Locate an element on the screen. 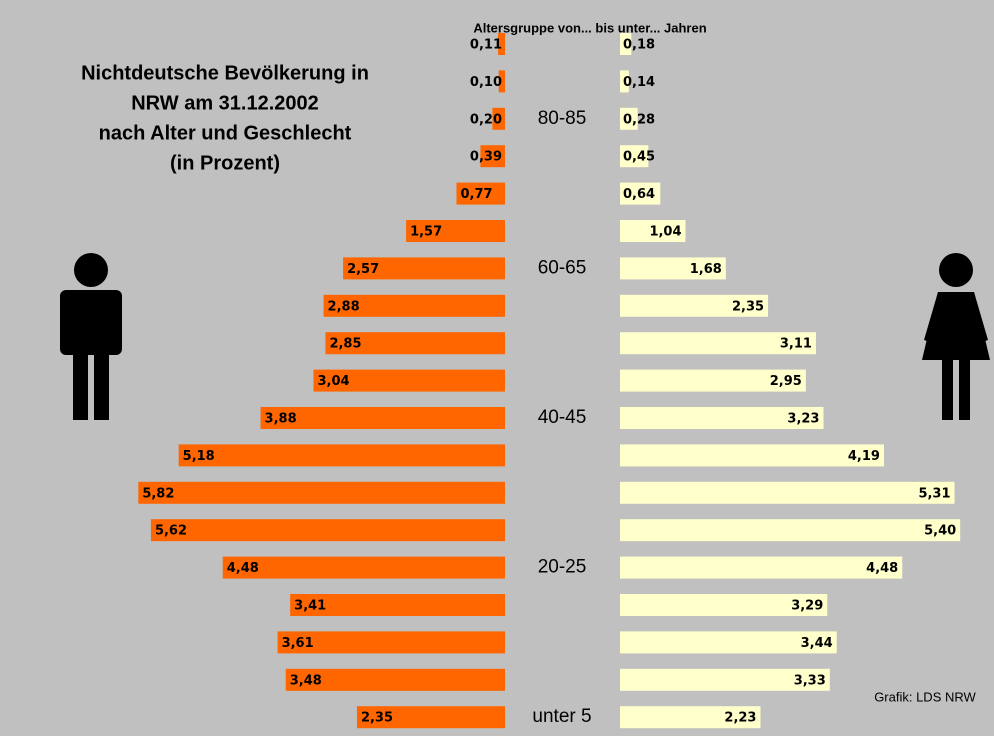 This screenshot has height=736, width=994. value-label: 3,33 is located at coordinates (810, 680).